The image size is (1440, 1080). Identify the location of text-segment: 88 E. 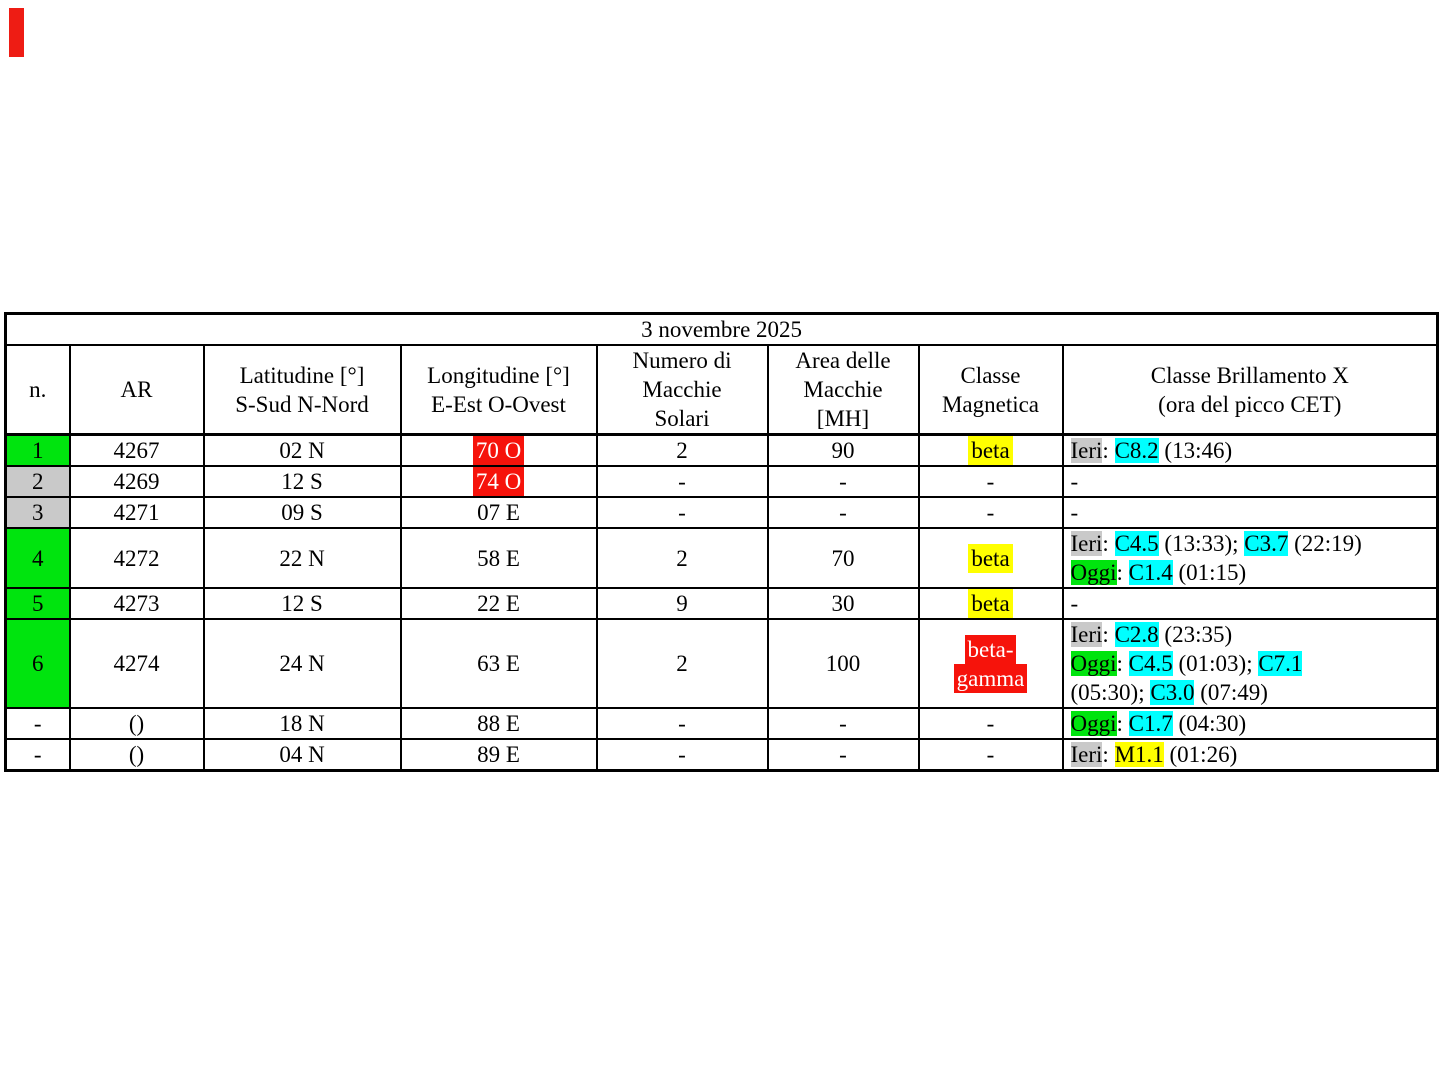
(498, 723).